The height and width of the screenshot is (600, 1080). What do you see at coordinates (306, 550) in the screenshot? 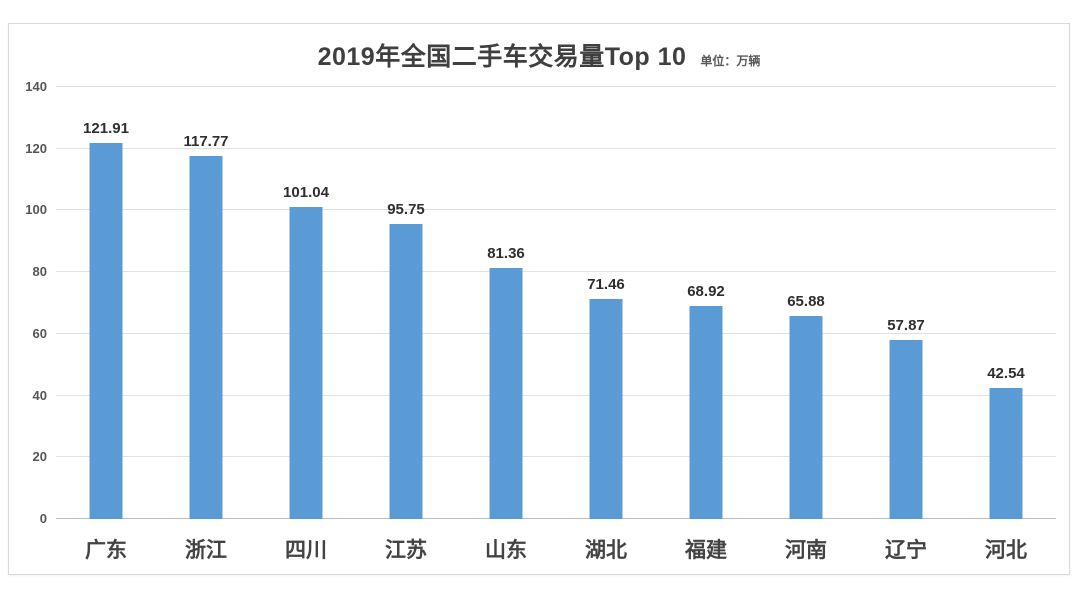
I see `x-axis-label: 四川` at bounding box center [306, 550].